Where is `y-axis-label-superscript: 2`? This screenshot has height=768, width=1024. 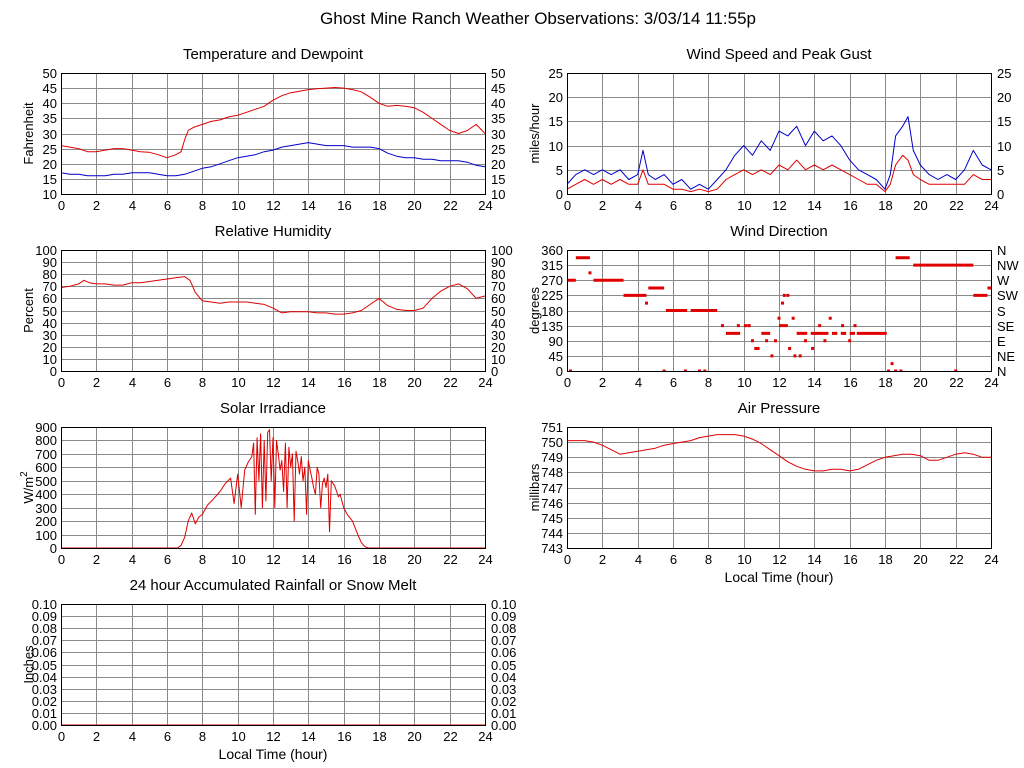
y-axis-label-superscript: 2 is located at coordinates (24, 474).